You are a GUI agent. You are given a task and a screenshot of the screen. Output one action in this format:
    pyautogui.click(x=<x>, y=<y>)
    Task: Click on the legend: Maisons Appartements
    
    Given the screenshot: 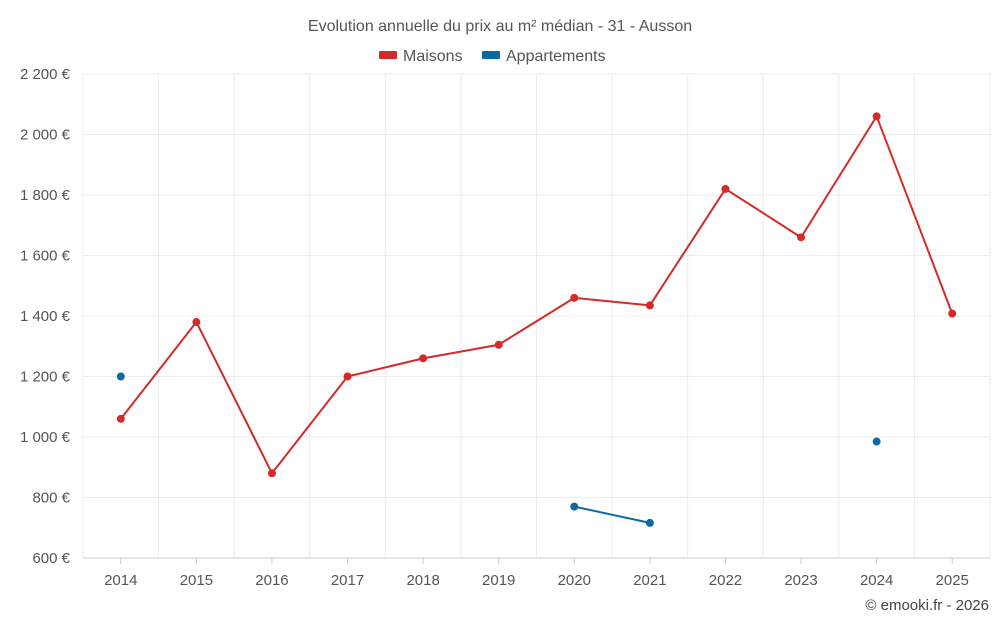 What is the action you would take?
    pyautogui.click(x=492, y=56)
    